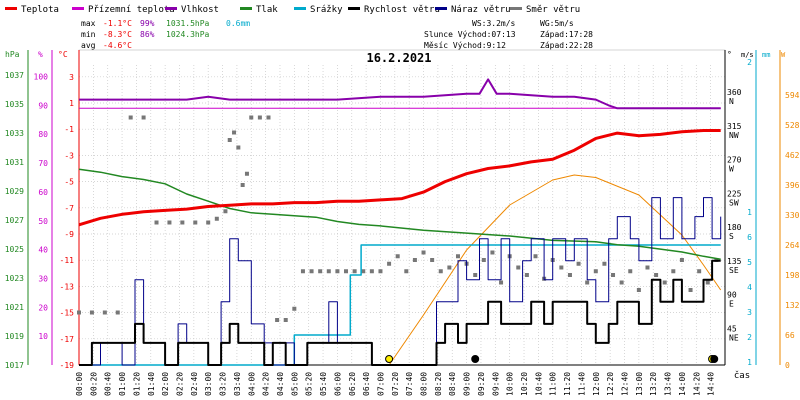 This screenshot has height=400, width=800. Describe the element at coordinates (566, 45) in the screenshot. I see `stat-moonset: Západ:22:28` at that location.